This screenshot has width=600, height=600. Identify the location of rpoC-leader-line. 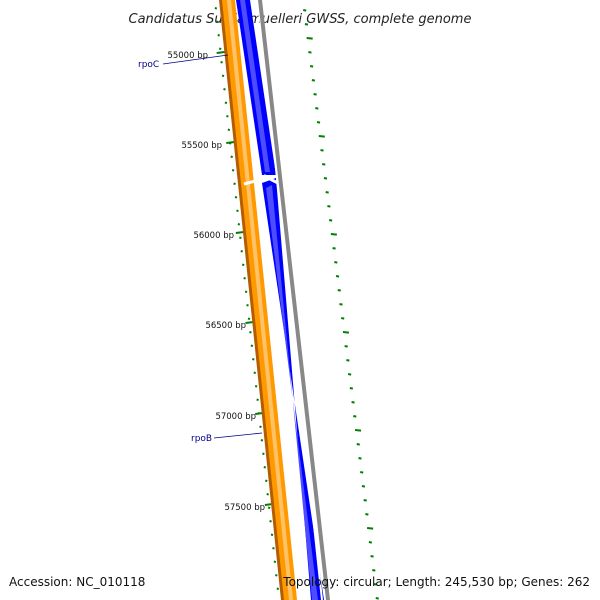
(195, 59).